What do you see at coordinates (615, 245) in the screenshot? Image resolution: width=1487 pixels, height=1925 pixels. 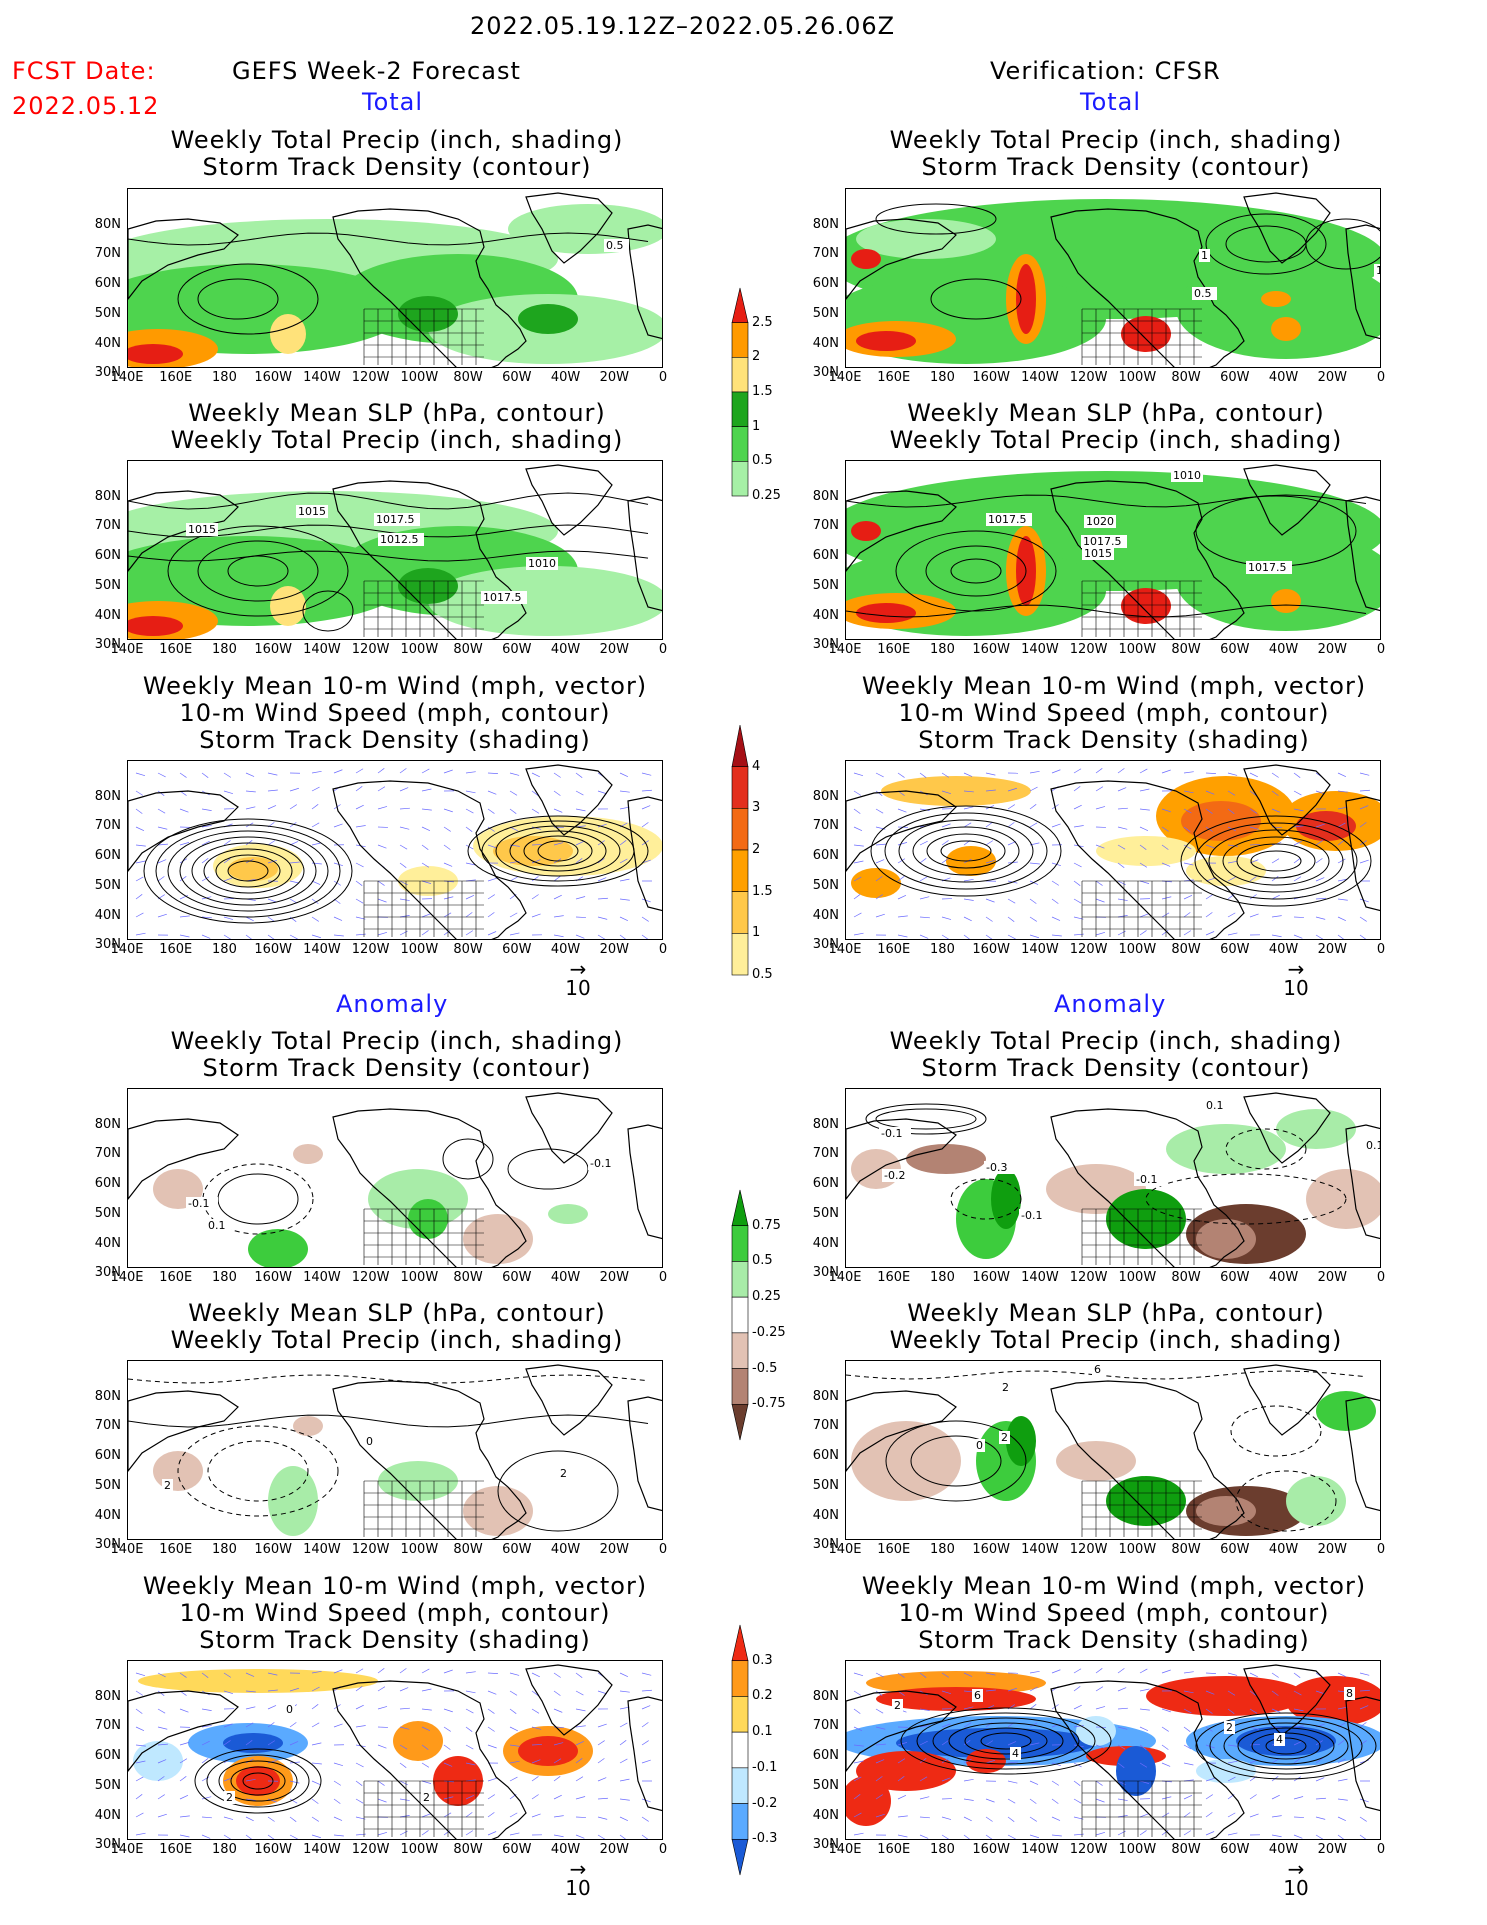 I see `svg-text: 0.5` at bounding box center [615, 245].